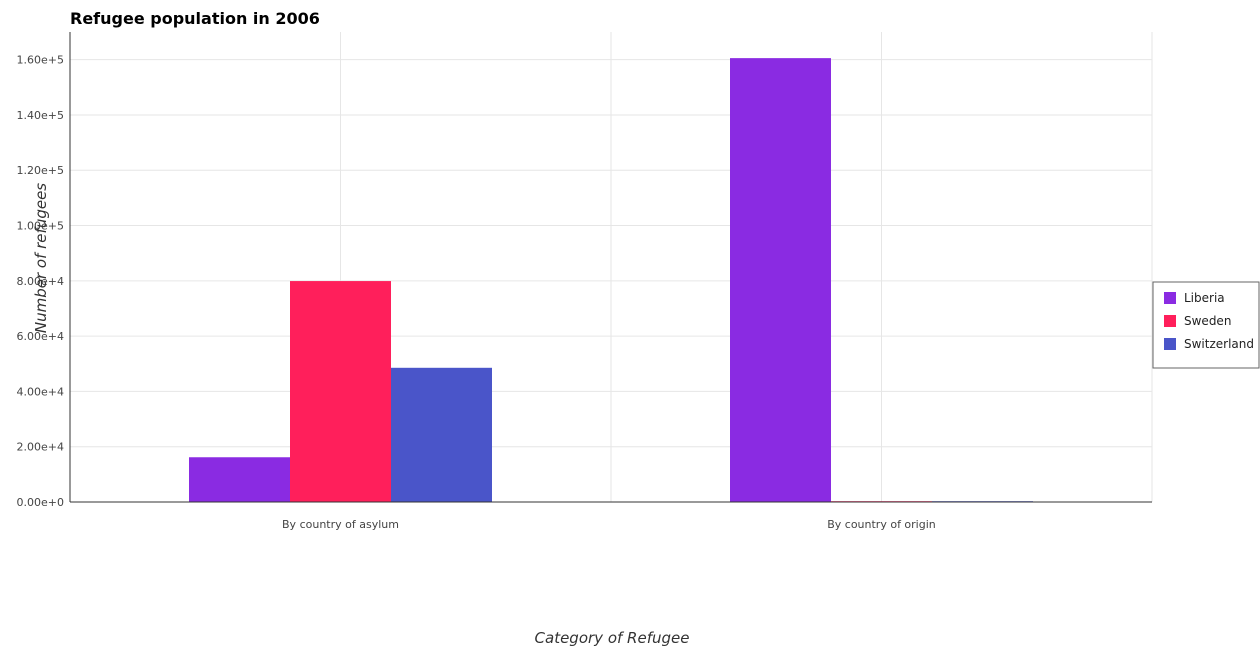  Describe the element at coordinates (1170, 321) in the screenshot. I see `legend-swatch-sweden` at that location.